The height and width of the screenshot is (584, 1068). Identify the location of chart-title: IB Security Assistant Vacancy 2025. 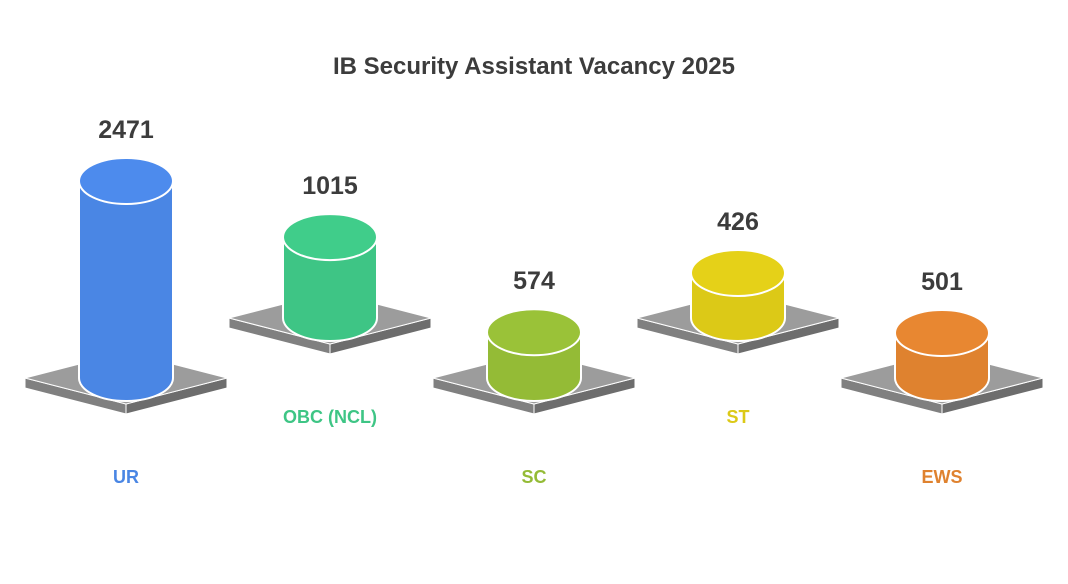
(534, 66).